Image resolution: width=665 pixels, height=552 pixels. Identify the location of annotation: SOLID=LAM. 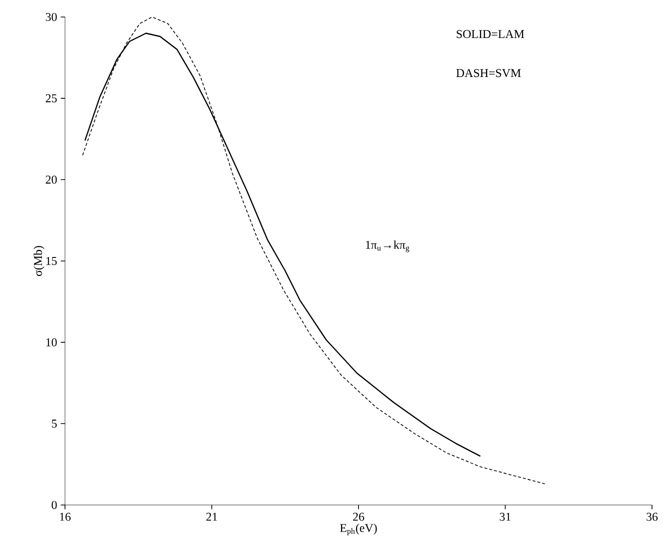
(490, 34).